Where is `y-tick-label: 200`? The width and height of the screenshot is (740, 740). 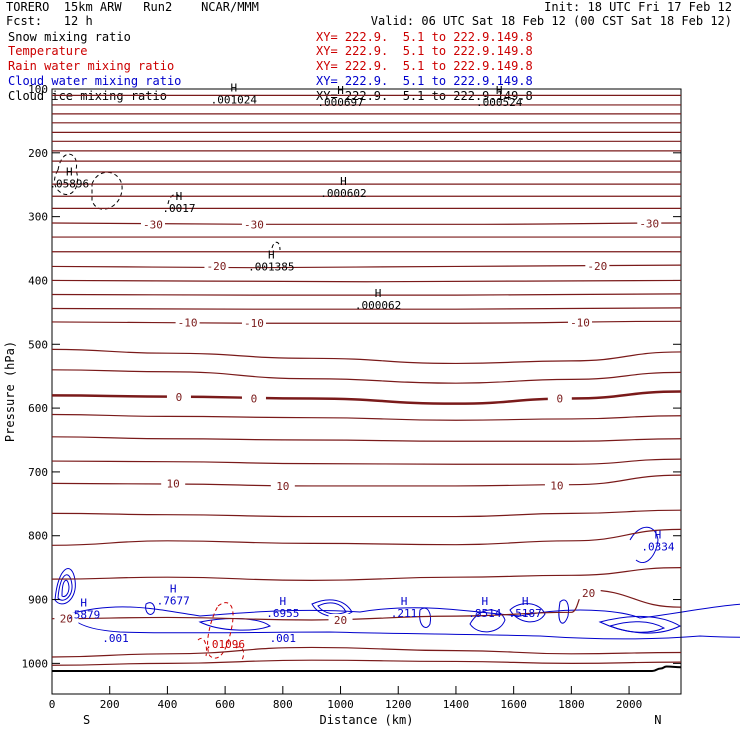
y-tick-label: 200 is located at coordinates (38, 153).